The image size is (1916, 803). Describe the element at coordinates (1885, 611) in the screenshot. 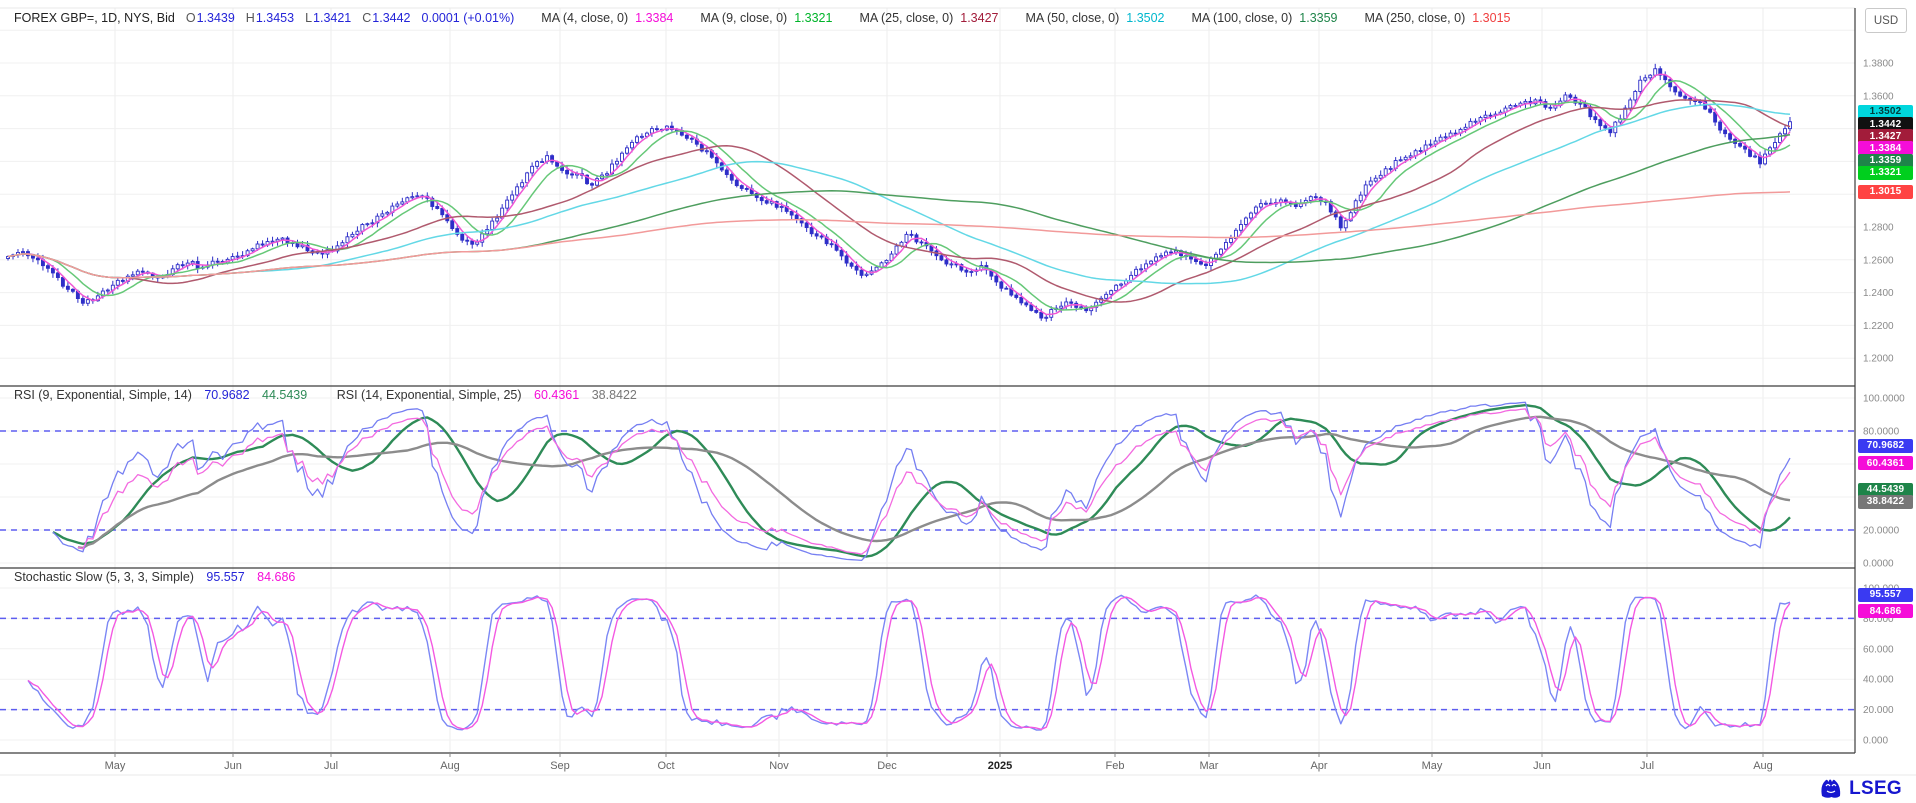

I see `stoch-badge: 84.686` at that location.